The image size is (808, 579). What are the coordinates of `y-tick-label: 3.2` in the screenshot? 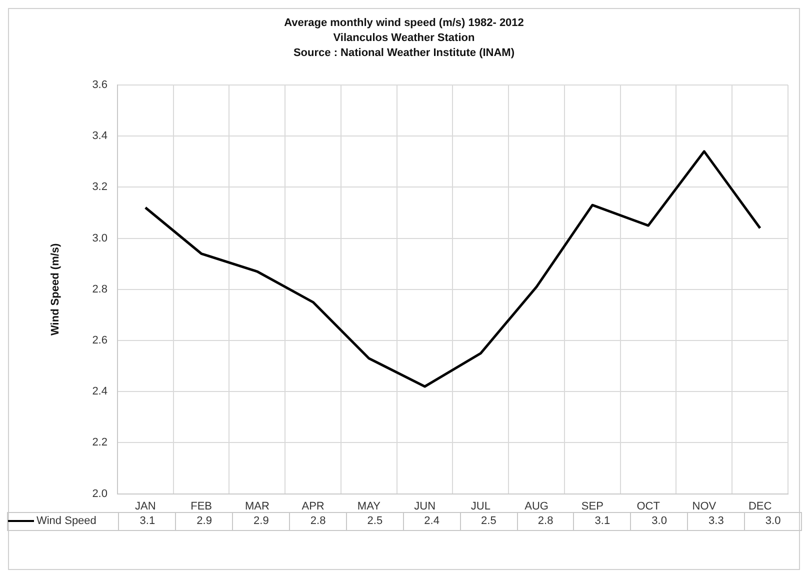 It's located at (100, 187).